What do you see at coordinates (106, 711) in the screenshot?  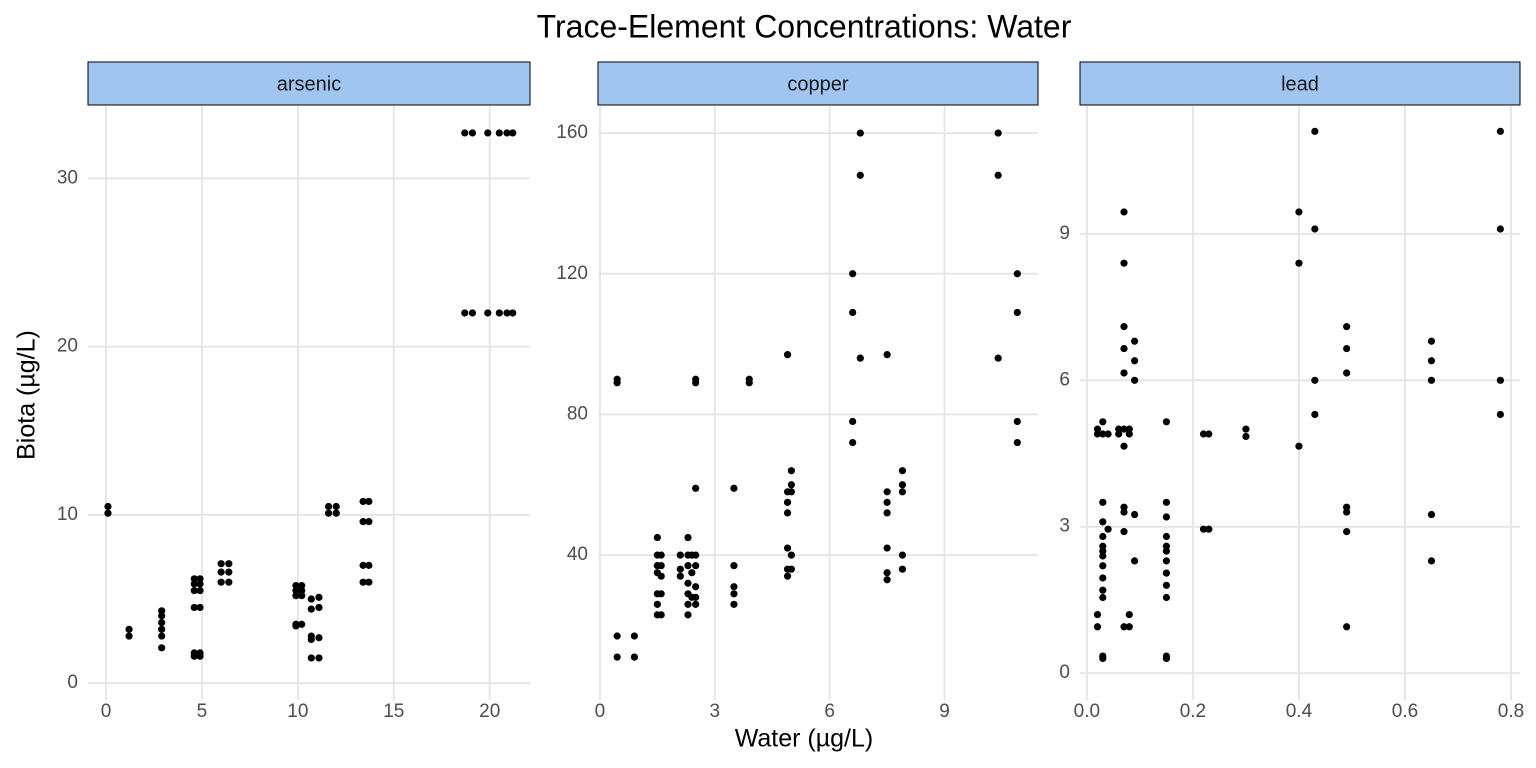 I see `x-tick-label: 0` at bounding box center [106, 711].